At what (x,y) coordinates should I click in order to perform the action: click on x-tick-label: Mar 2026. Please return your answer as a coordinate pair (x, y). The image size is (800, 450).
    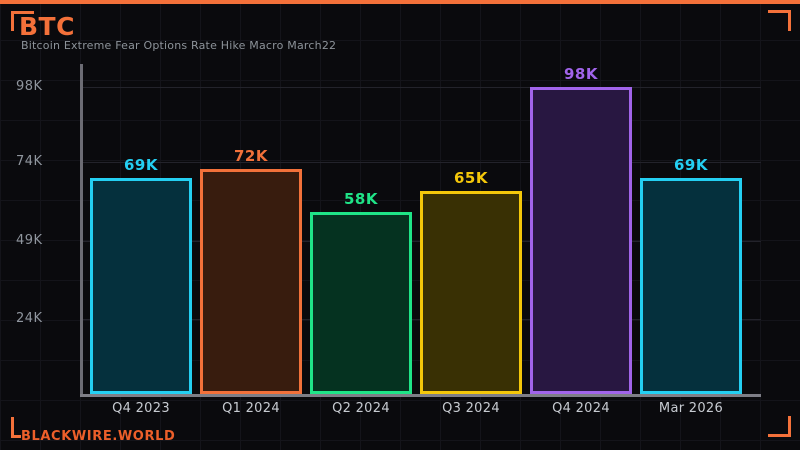
    Looking at the image, I should click on (691, 408).